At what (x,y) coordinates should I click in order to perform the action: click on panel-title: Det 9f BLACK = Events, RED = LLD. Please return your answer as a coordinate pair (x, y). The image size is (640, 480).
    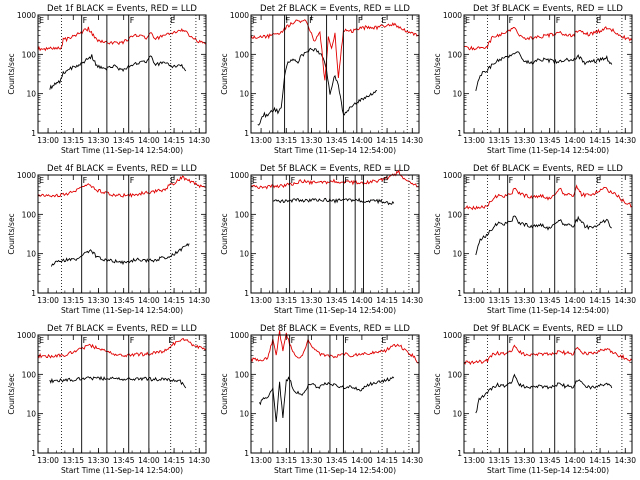
    Looking at the image, I should click on (548, 329).